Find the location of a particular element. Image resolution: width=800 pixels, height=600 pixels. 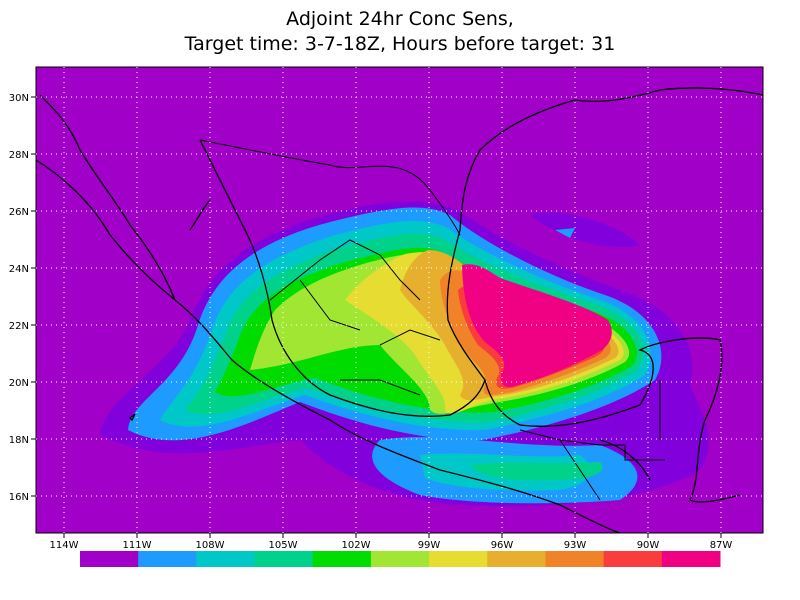

x-tick-label: 111W is located at coordinates (137, 545).